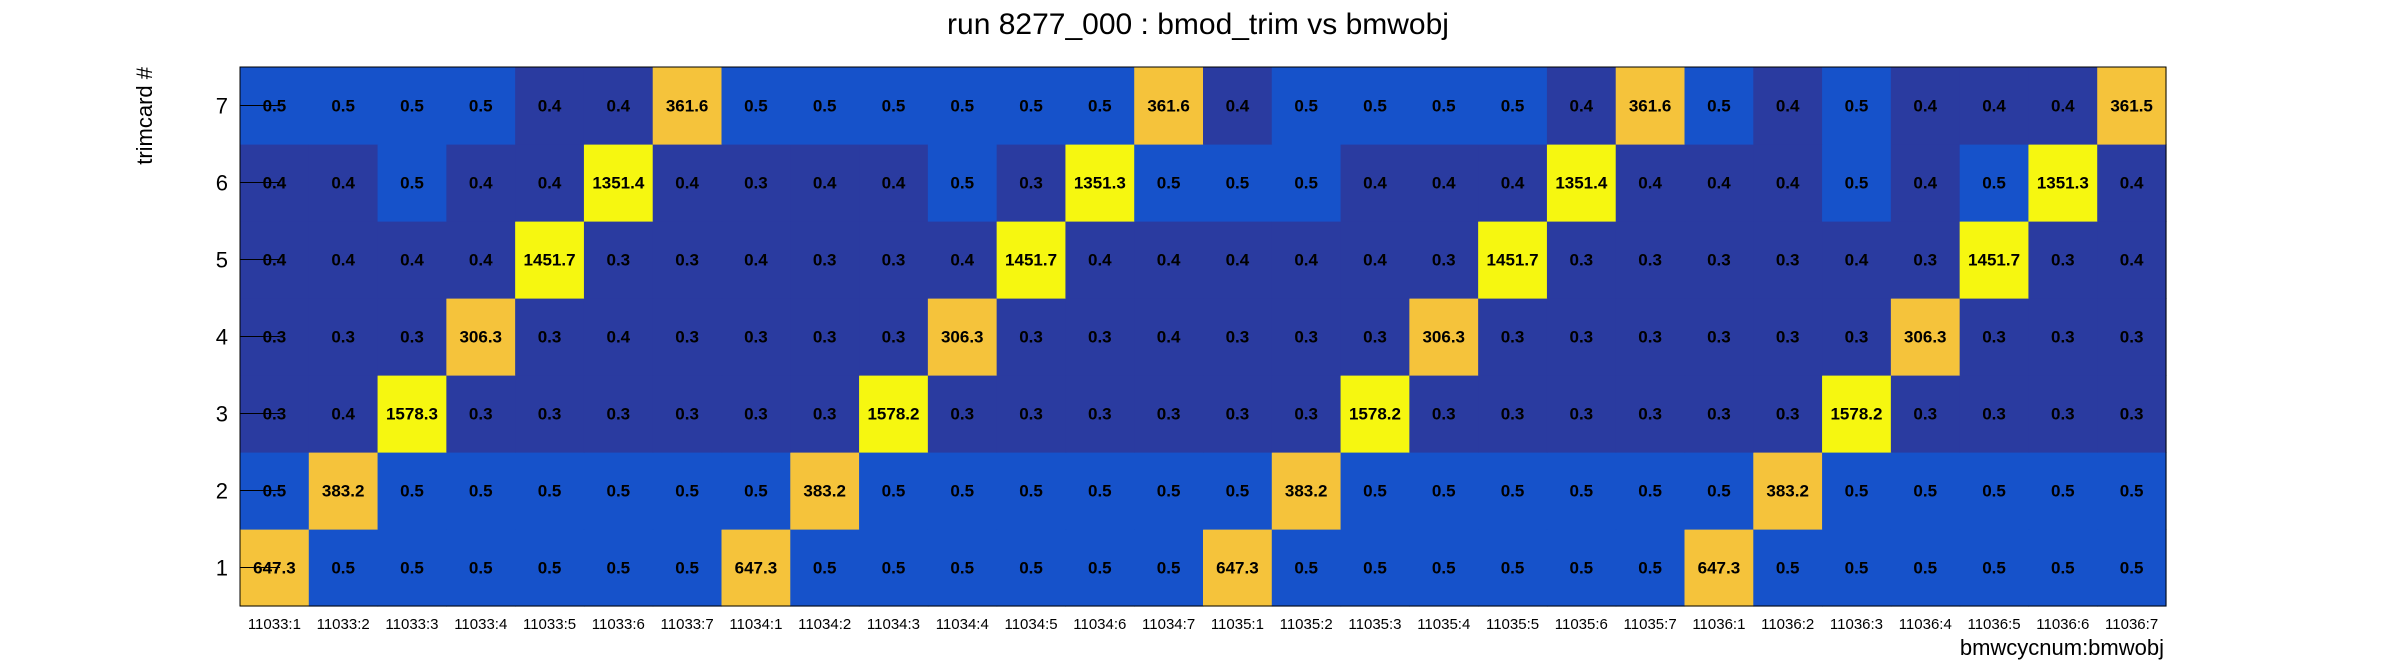 The image size is (2396, 672). Describe the element at coordinates (248, 337) in the screenshot. I see `y-axis: 1 2 3 4 5 6 7` at that location.